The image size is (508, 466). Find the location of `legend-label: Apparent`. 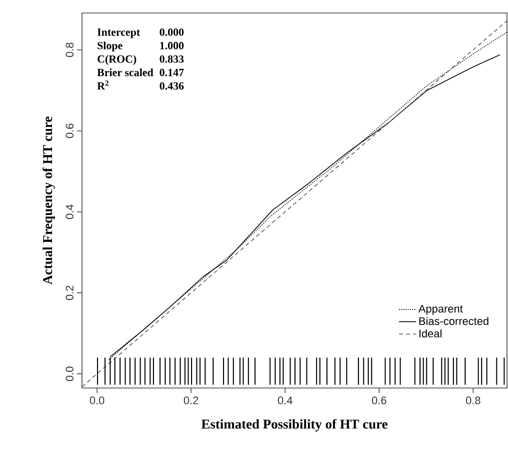

legend-label: Apparent is located at coordinates (440, 309).